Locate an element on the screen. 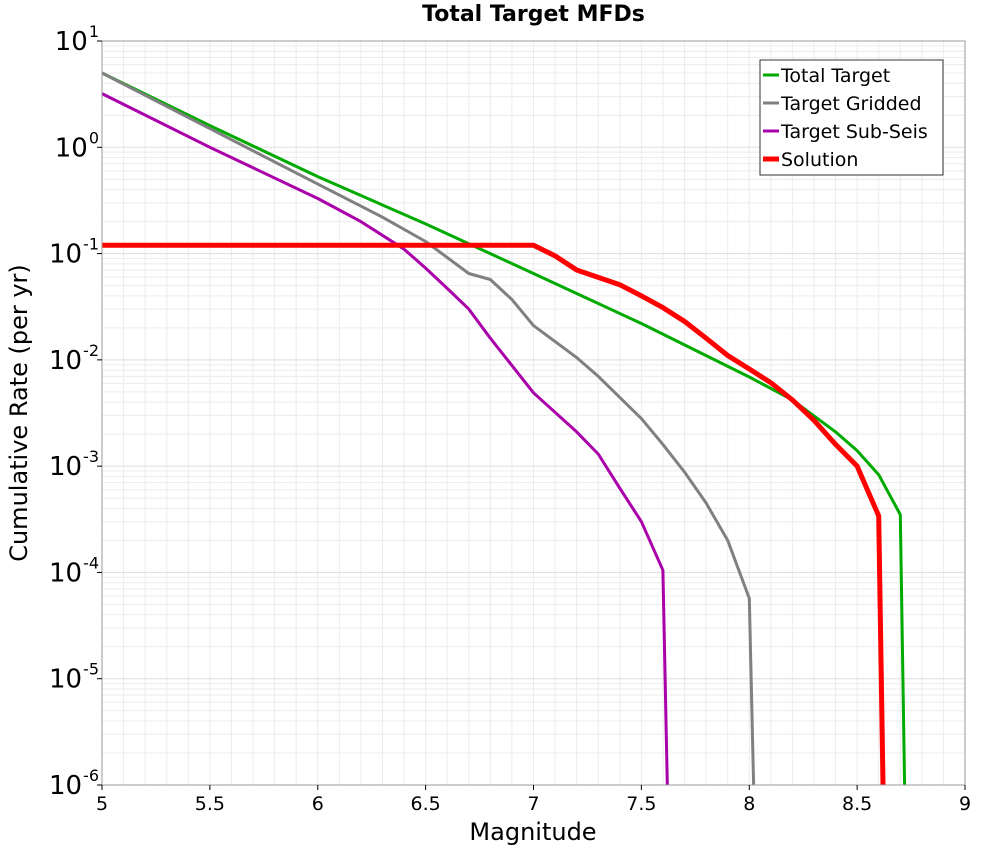  x-tick-label: 6 is located at coordinates (318, 804).